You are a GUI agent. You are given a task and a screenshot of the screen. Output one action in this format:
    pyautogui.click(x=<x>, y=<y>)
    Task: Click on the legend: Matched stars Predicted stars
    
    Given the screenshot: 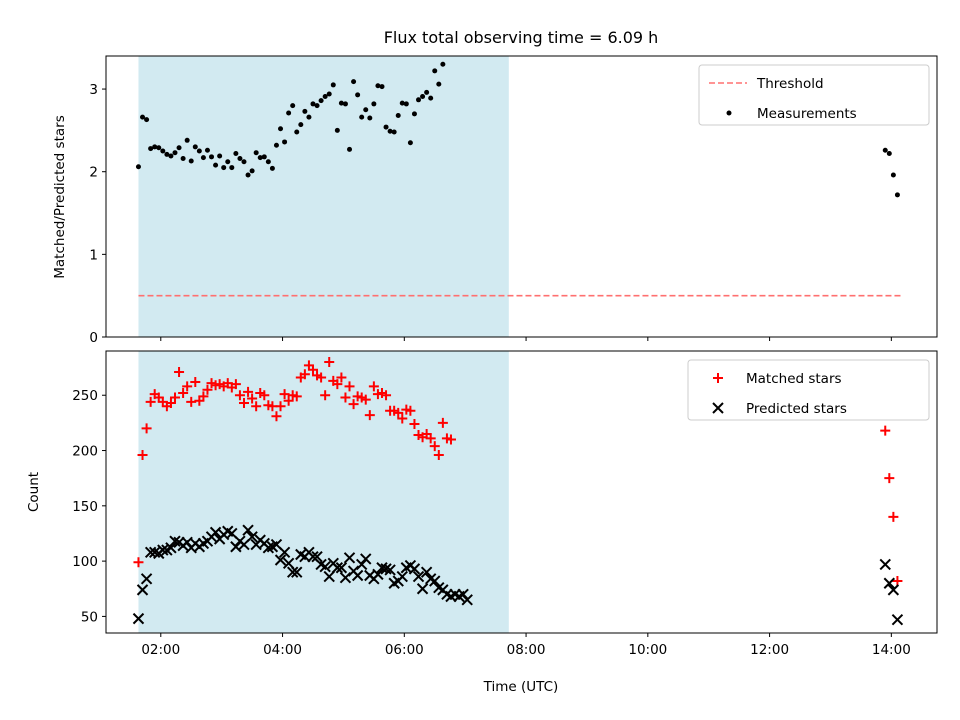 What is the action you would take?
    pyautogui.click(x=808, y=390)
    